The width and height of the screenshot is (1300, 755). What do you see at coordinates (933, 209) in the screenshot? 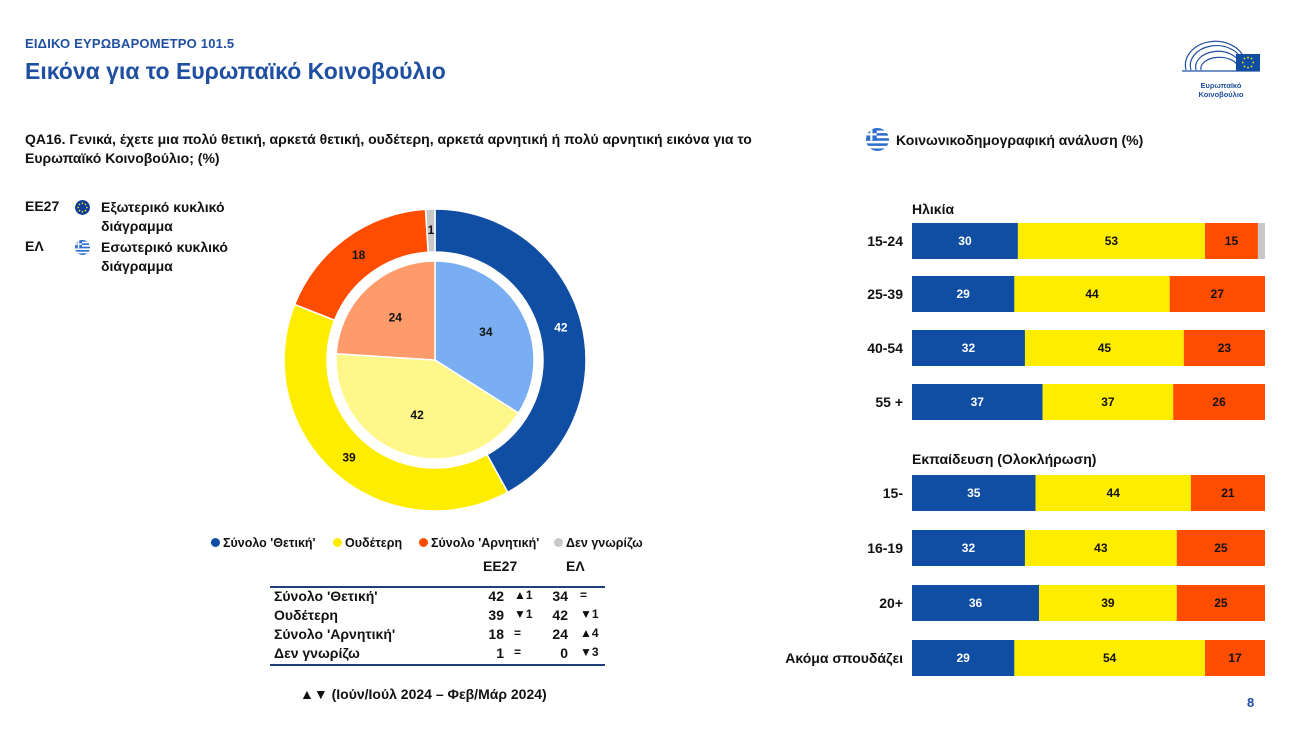
I see `group-title: Ηλικία` at bounding box center [933, 209].